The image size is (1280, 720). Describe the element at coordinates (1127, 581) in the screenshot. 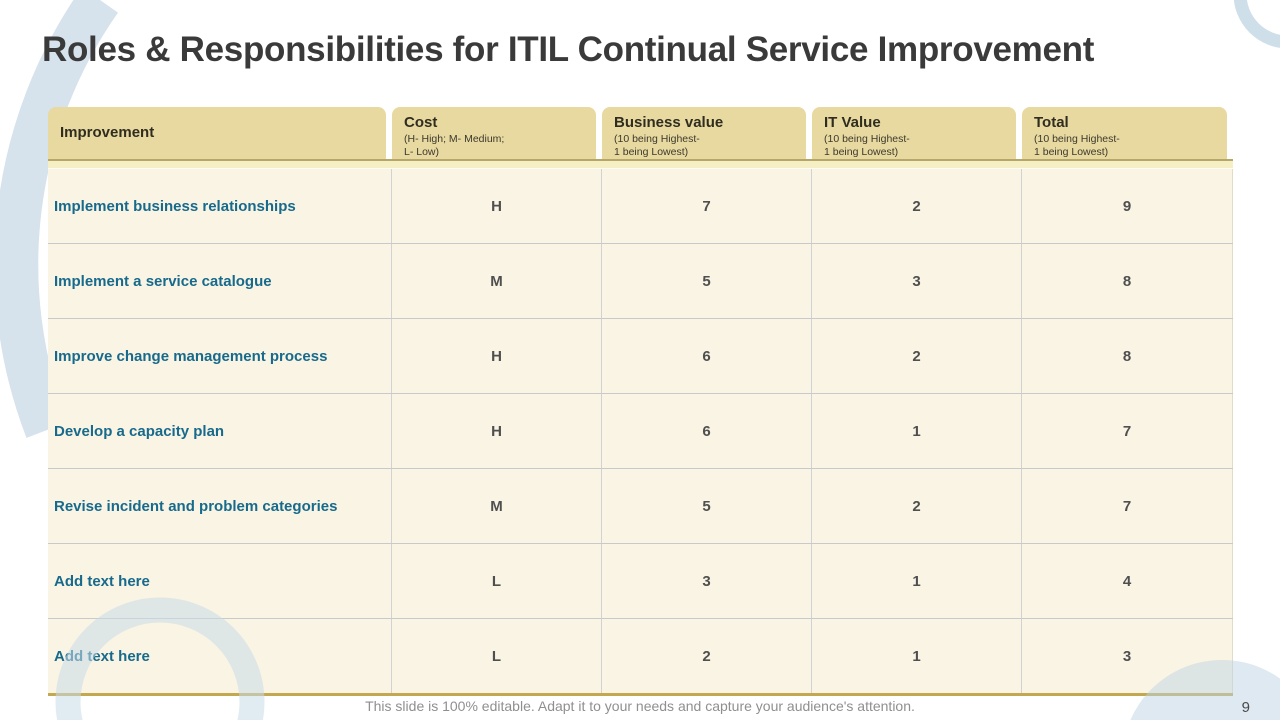

I see `cell-total: 4` at that location.